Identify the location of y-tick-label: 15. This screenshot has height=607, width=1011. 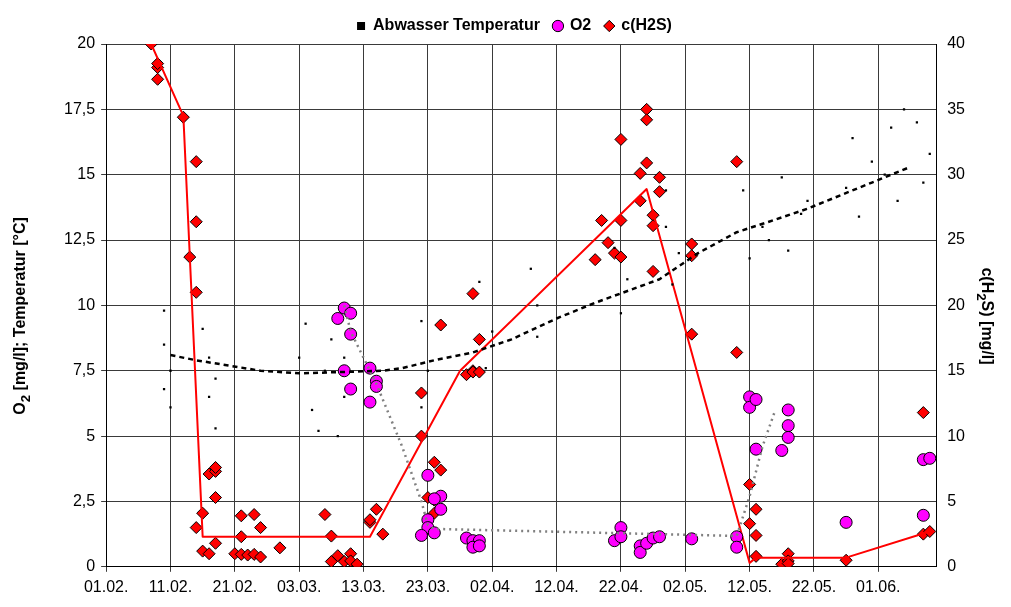
(86, 174).